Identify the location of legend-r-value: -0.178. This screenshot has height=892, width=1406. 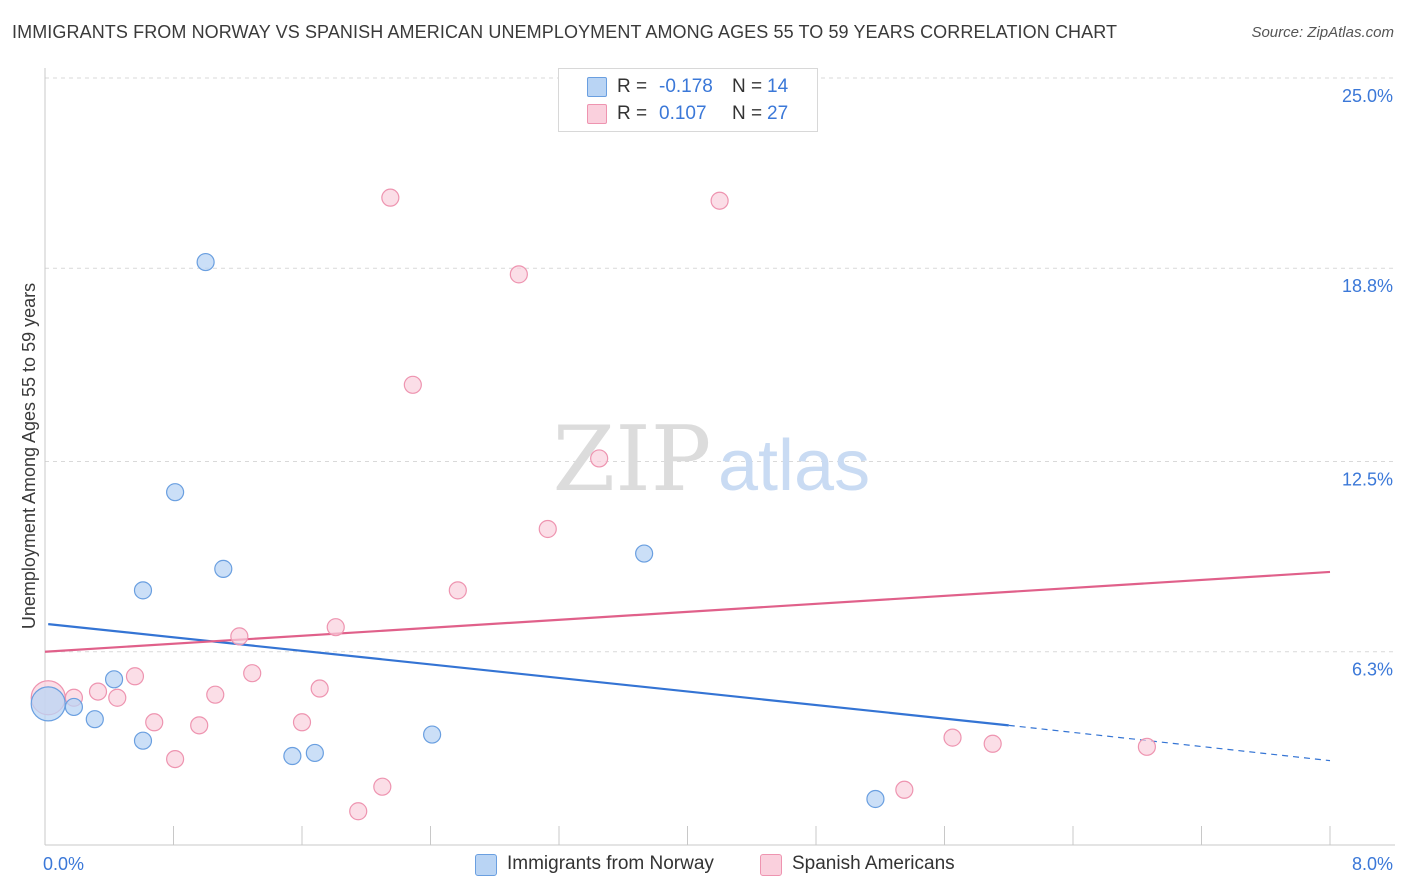
(686, 86).